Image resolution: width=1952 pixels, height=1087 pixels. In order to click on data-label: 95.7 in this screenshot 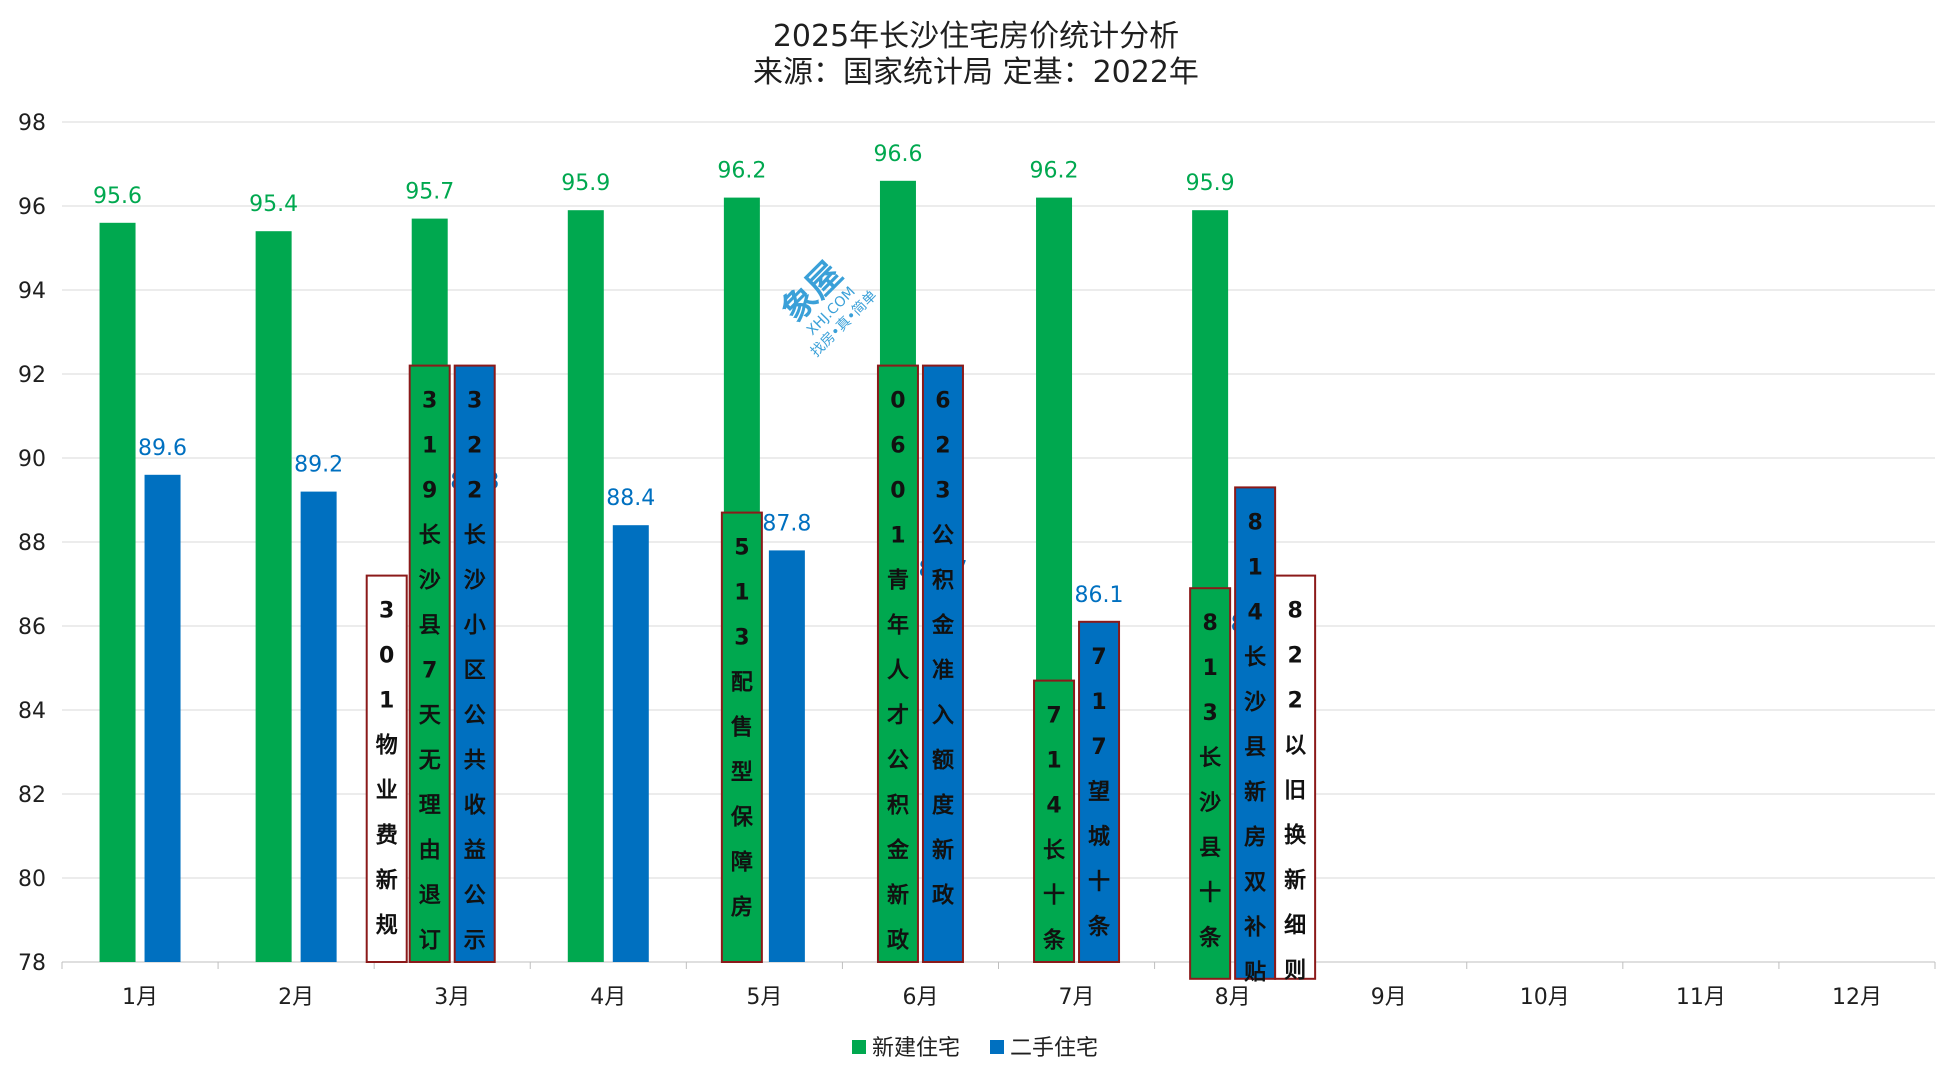, I will do `click(429, 192)`.